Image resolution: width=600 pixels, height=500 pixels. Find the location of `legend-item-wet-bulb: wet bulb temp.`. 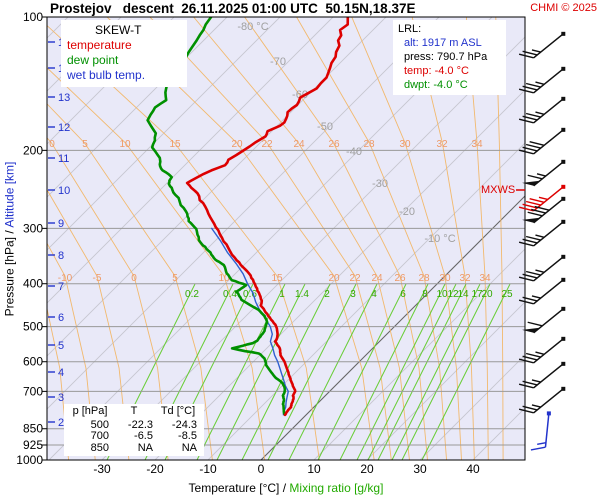

legend-item-wet-bulb: wet bulb temp. is located at coordinates (106, 75).